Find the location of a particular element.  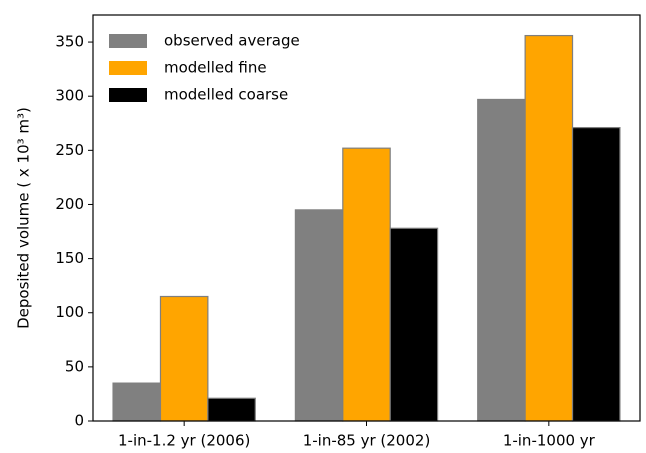

y-tick-label: 300 is located at coordinates (69, 96).